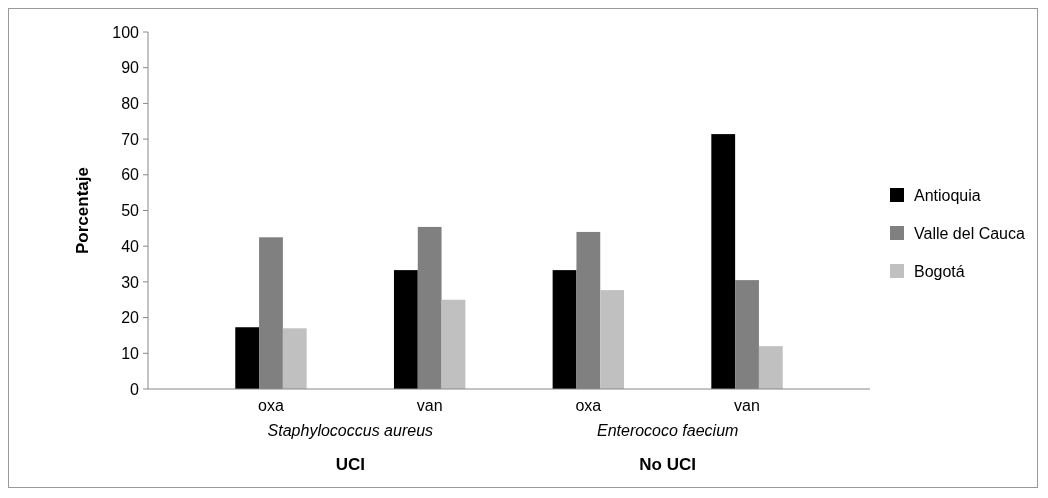 The height and width of the screenshot is (498, 1048). I want to click on y-tick-label: 90, so click(130, 68).